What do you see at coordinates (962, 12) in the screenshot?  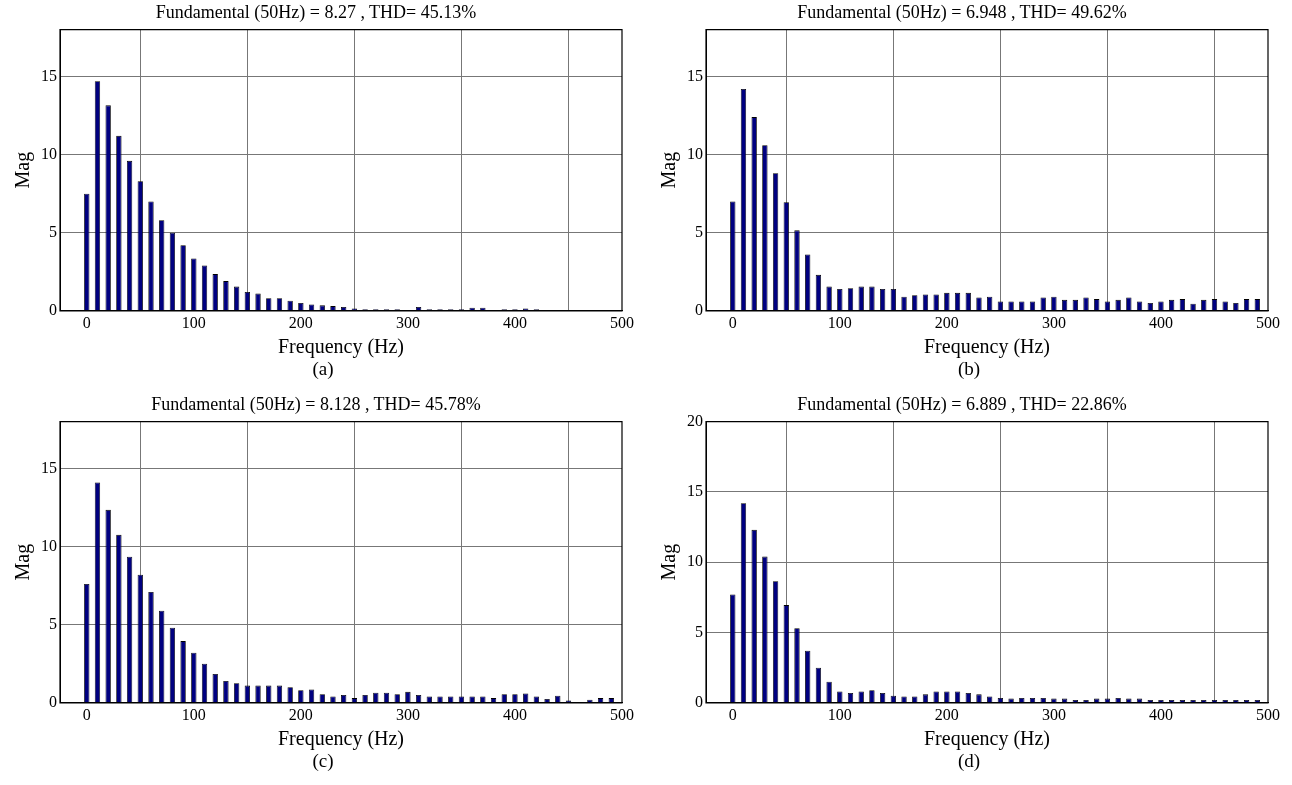 I see `chart-title: Fundamental (50Hz) = 6.948 , THD= 49.62%` at bounding box center [962, 12].